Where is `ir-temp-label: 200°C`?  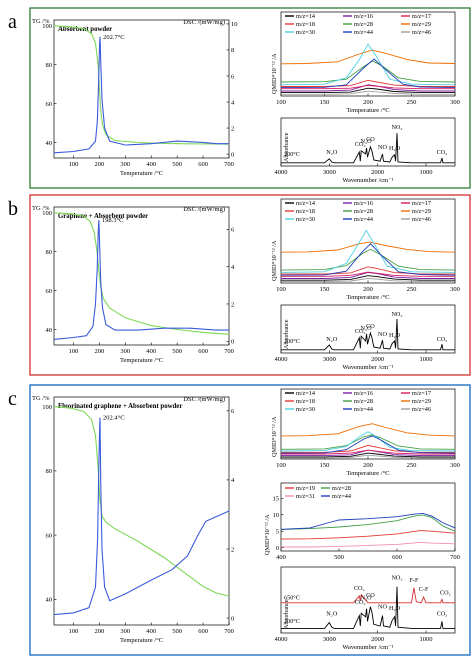 ir-temp-label: 200°C is located at coordinates (292, 154).